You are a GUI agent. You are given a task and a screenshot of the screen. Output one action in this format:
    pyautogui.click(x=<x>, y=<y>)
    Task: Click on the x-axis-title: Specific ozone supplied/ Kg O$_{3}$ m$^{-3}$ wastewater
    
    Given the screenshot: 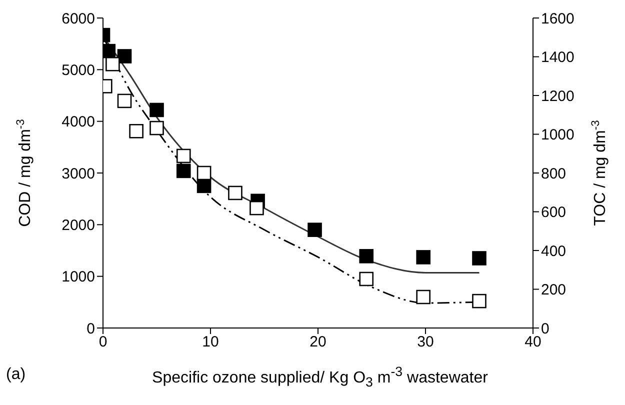 What is the action you would take?
    pyautogui.click(x=320, y=377)
    